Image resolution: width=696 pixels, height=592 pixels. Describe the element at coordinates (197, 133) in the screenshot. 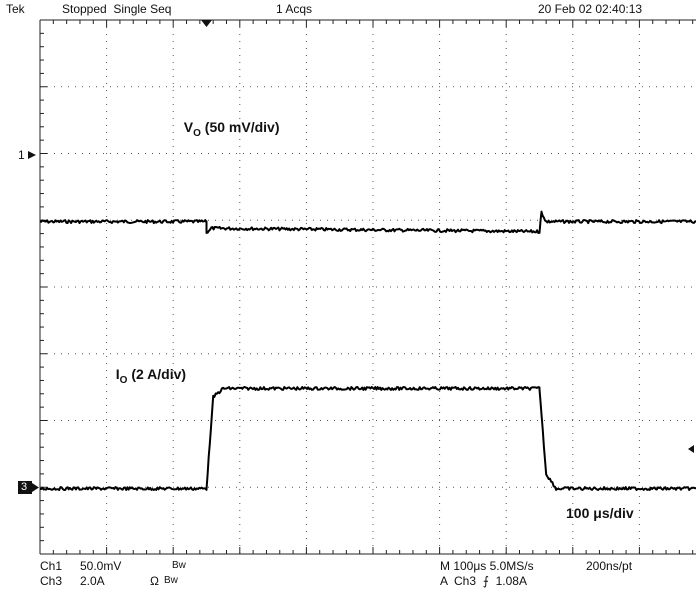

I see `vo-label-sub: O` at that location.